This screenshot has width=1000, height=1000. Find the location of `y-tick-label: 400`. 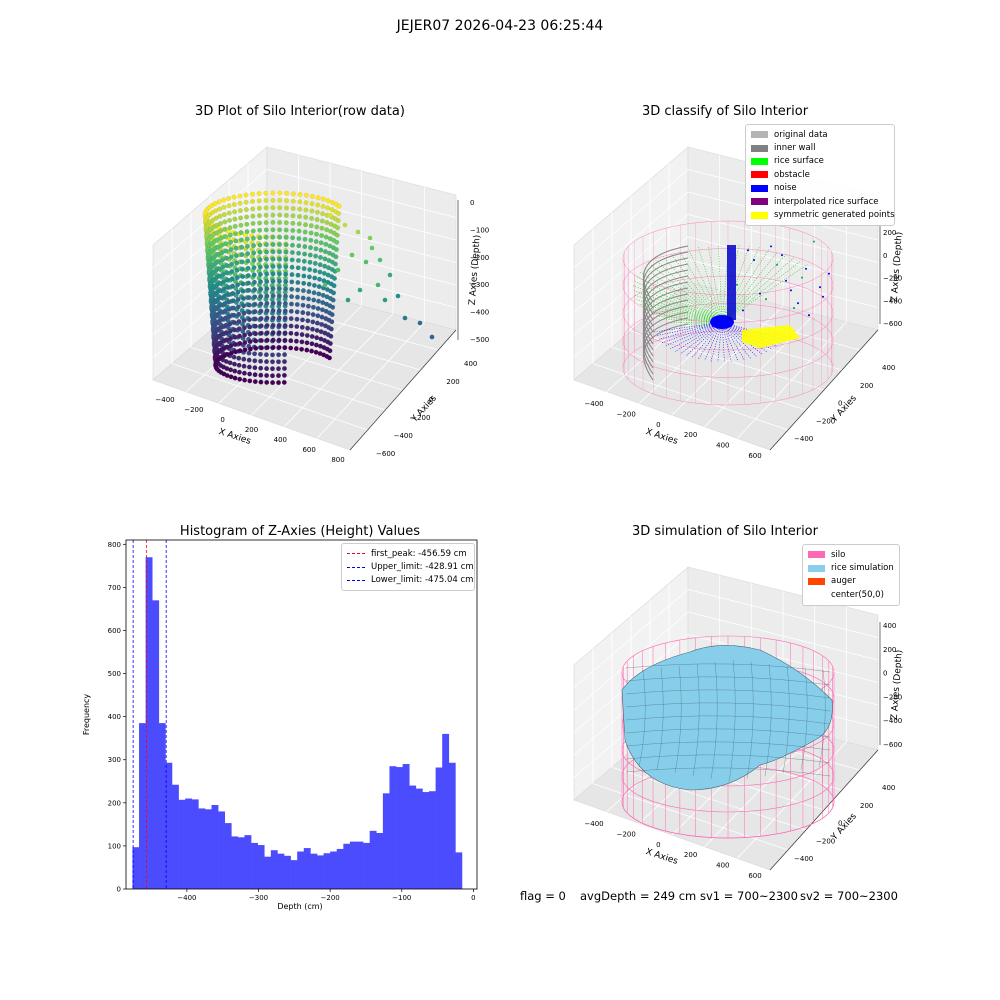

y-tick-label: 400 is located at coordinates (888, 368).